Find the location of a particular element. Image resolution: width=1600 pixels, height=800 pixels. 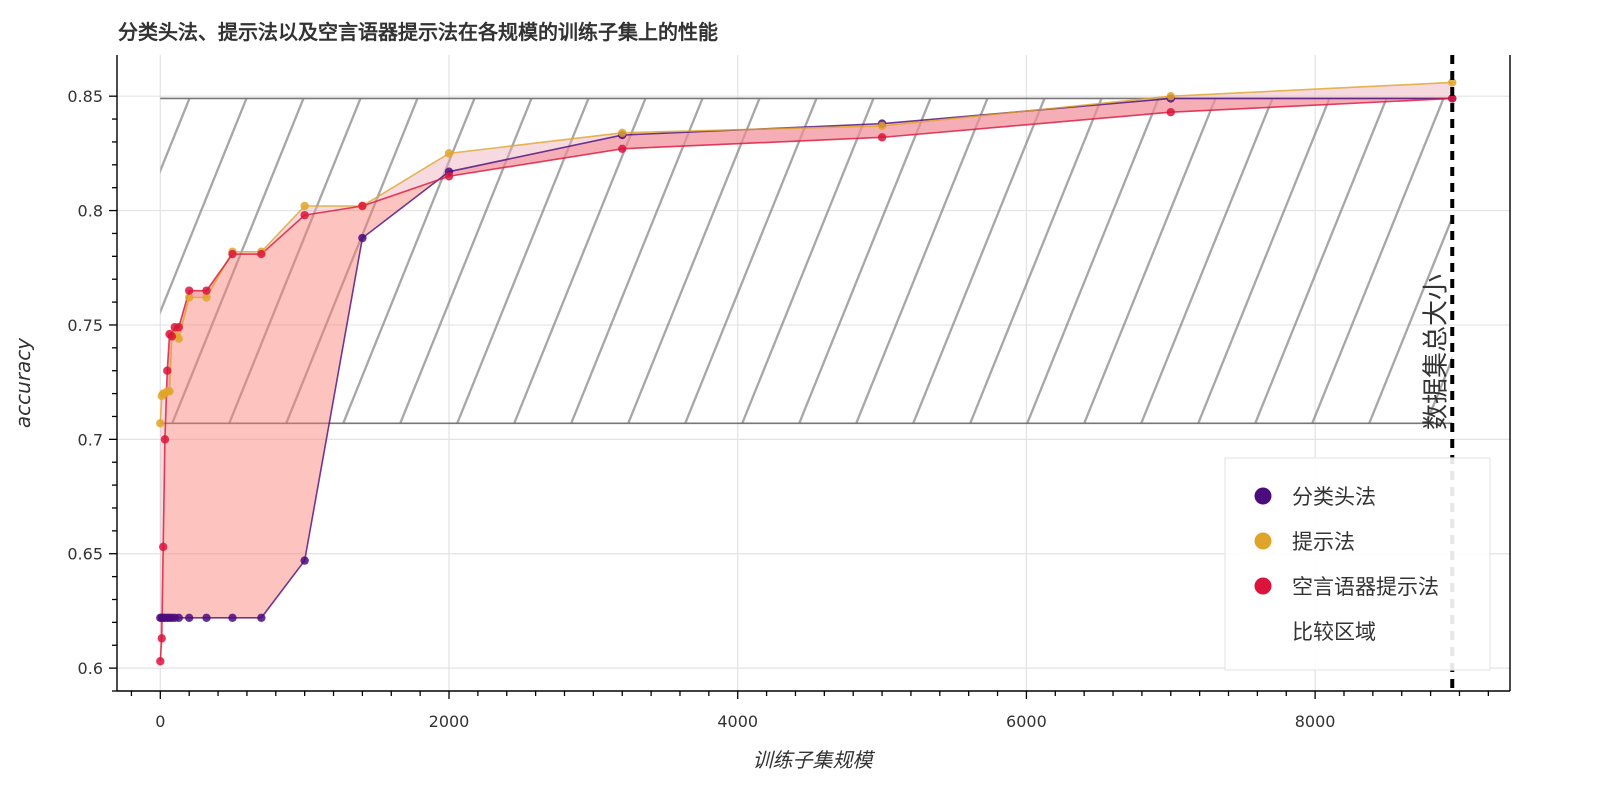

x-tick-label: 8000 is located at coordinates (1315, 721).